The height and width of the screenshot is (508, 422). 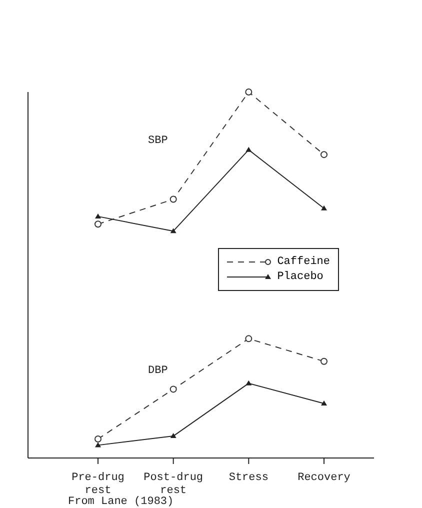 I want to click on annotation: SBP, so click(x=158, y=141).